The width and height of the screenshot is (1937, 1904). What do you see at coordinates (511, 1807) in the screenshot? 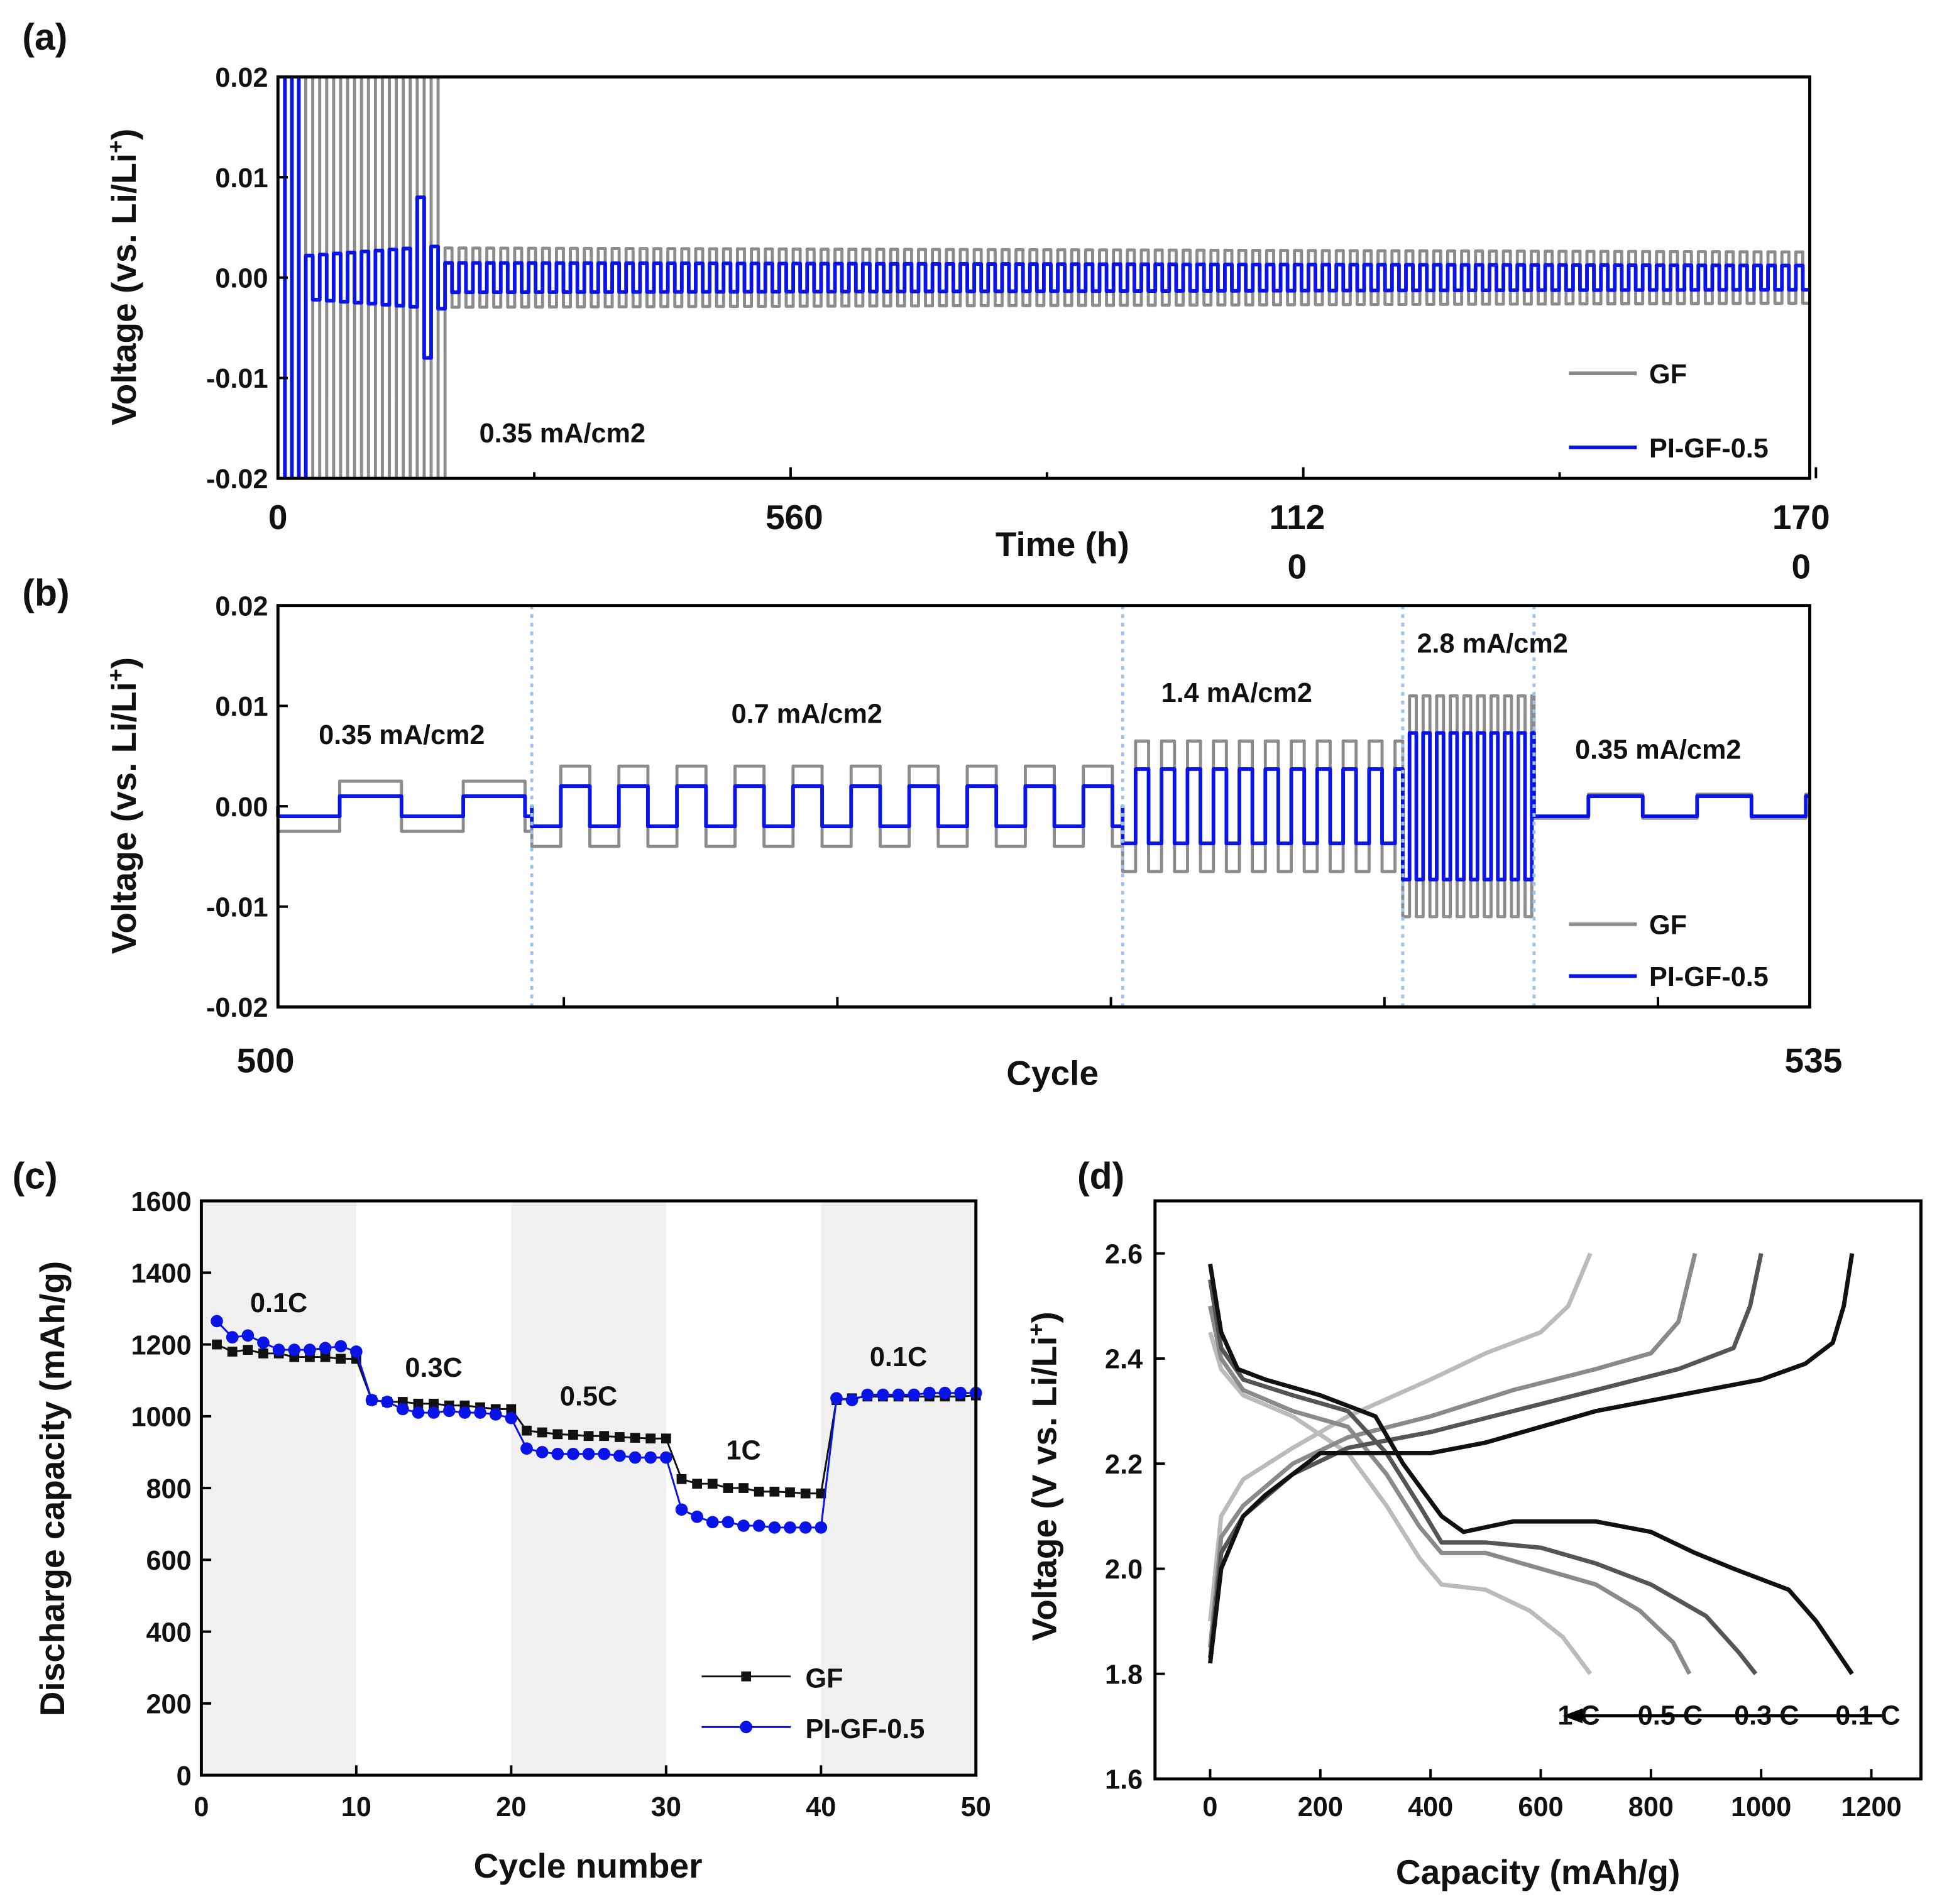
I see `x-tick-label-c: 20` at bounding box center [511, 1807].